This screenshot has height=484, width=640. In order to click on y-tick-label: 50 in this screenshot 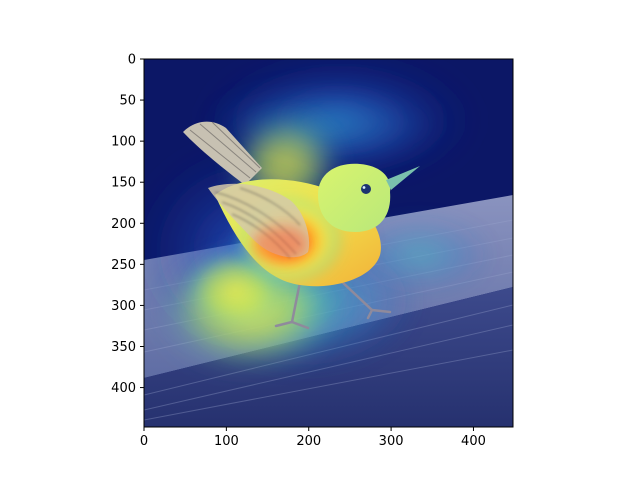, I will do `click(127, 101)`.